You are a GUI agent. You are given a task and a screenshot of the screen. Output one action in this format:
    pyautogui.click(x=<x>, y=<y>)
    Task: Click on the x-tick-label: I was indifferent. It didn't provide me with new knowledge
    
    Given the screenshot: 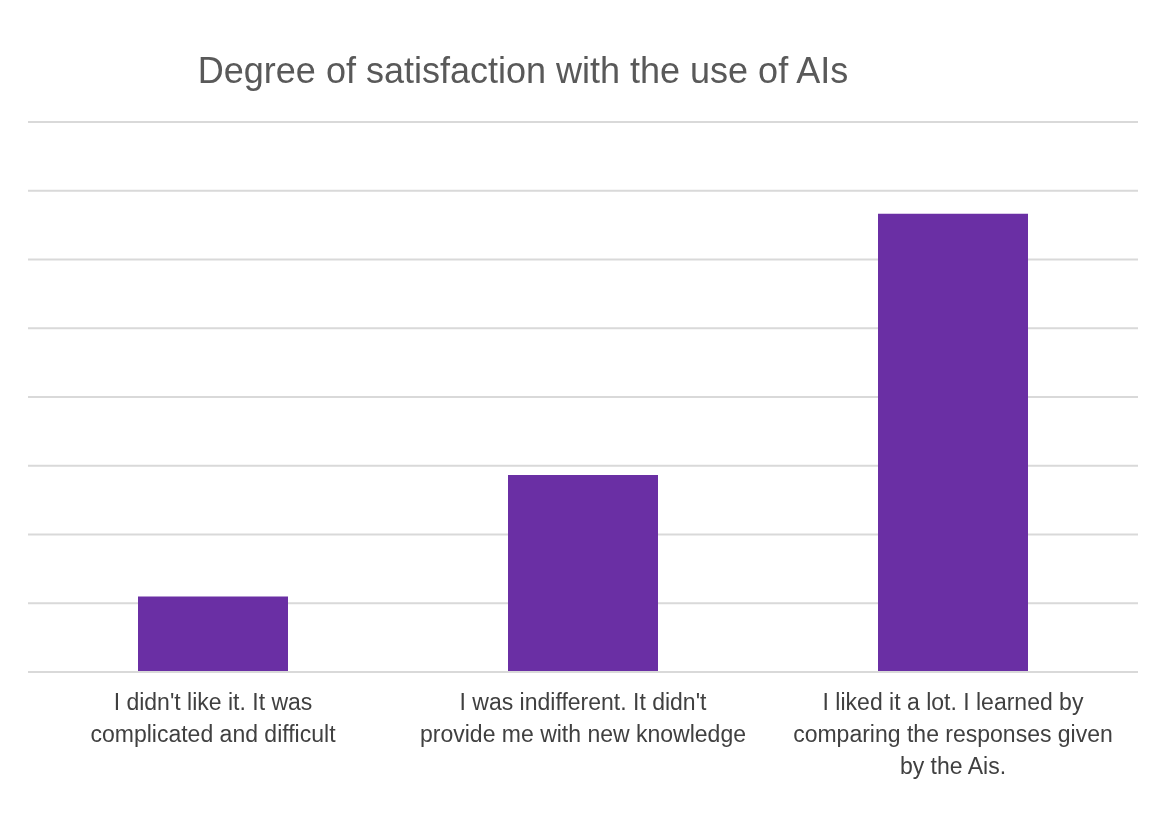 What is the action you would take?
    pyautogui.click(x=583, y=718)
    